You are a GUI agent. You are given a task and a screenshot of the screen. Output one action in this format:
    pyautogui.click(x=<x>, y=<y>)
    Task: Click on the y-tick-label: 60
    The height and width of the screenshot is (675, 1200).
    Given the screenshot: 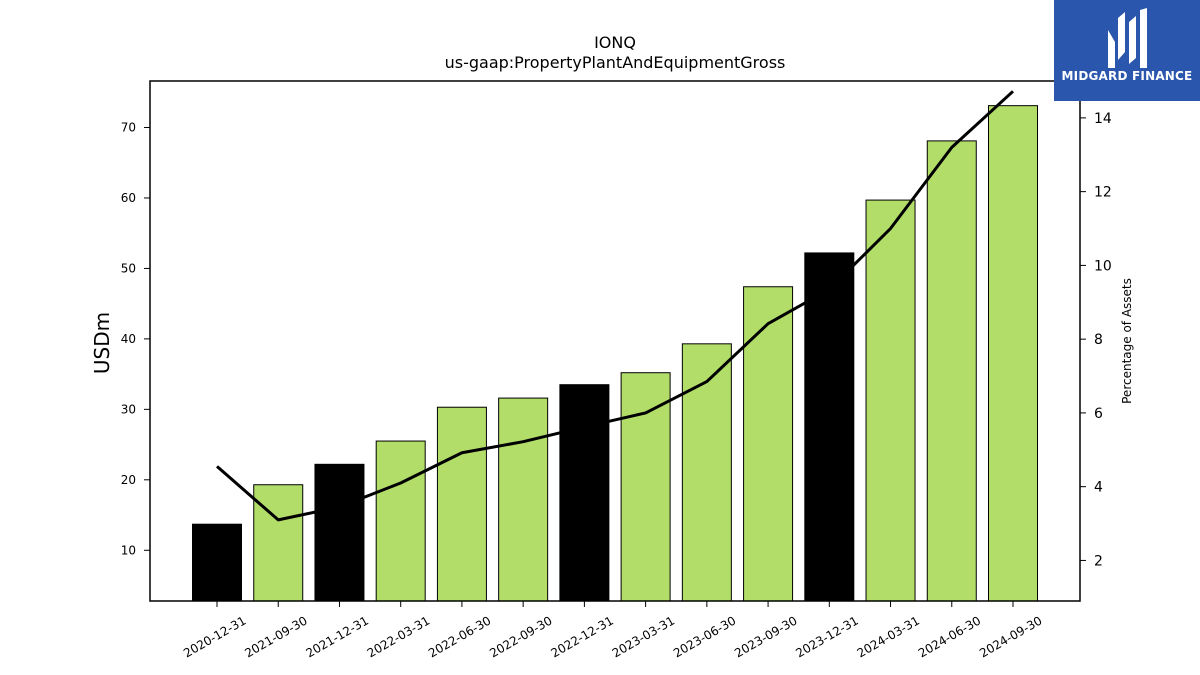 What is the action you would take?
    pyautogui.click(x=128, y=198)
    